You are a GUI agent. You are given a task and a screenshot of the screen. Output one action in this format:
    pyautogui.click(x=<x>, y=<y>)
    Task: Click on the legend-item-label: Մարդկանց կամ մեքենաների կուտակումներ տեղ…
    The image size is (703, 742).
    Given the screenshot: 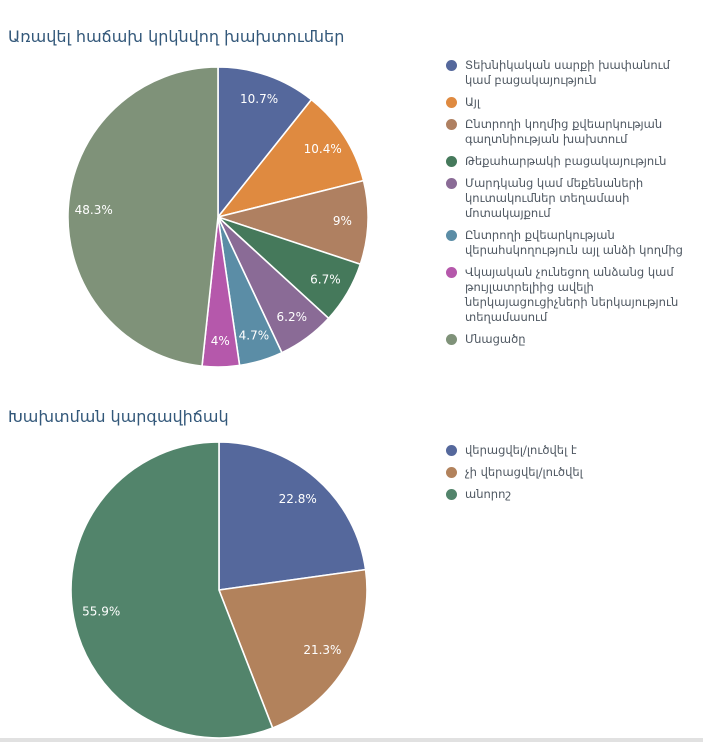 What is the action you would take?
    pyautogui.click(x=554, y=198)
    